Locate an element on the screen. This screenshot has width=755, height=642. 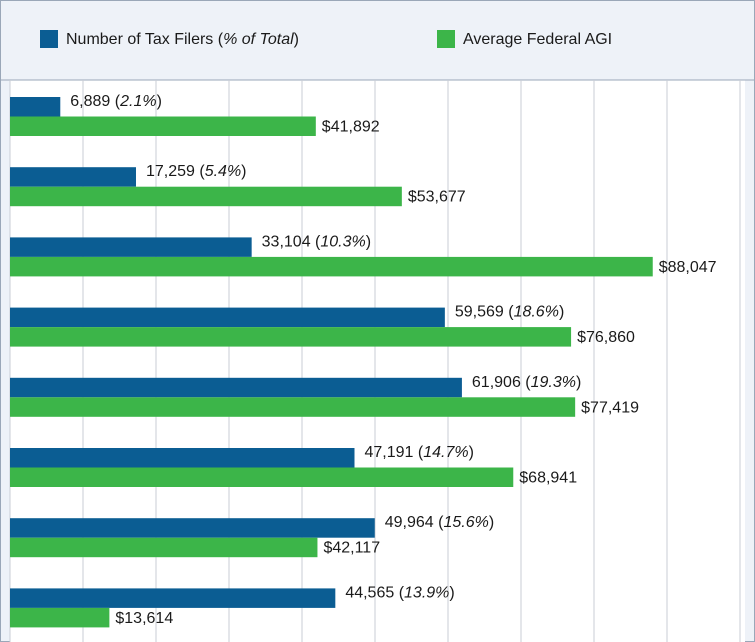
value-label: $42,117 is located at coordinates (351, 548).